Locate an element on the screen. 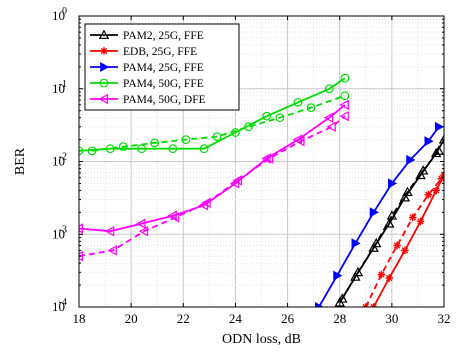  legend-label: PAM2, 25G, FFE is located at coordinates (163, 36).